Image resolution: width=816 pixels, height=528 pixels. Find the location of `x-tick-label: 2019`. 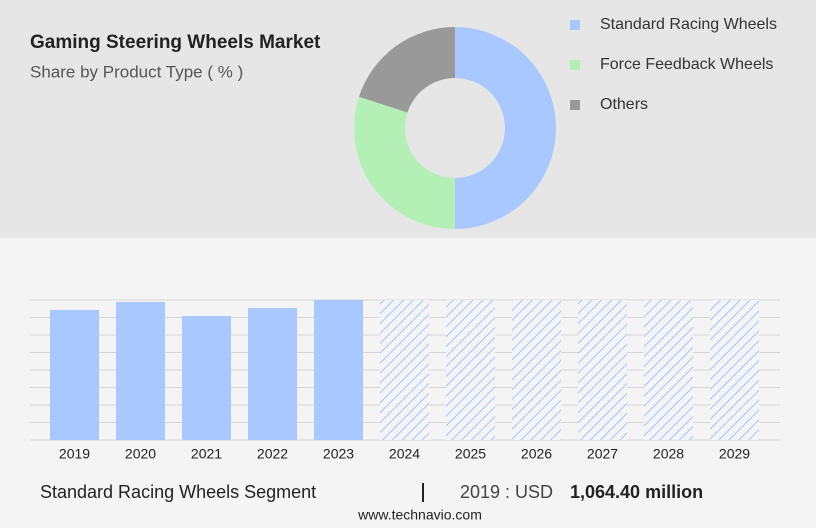

x-tick-label: 2019 is located at coordinates (74, 454).